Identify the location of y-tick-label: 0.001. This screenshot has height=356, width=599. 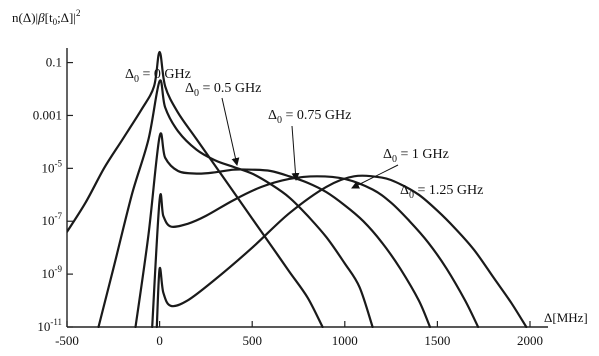
(47, 114).